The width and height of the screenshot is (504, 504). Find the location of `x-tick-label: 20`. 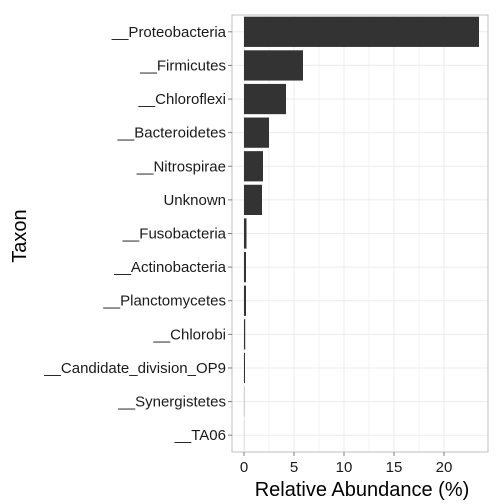

x-tick-label: 20 is located at coordinates (444, 467).